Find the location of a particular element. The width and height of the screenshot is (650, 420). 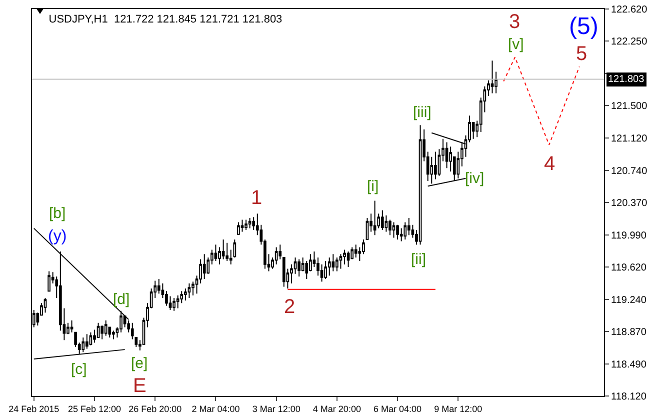

ref-line-label: 121.803 is located at coordinates (626, 79).